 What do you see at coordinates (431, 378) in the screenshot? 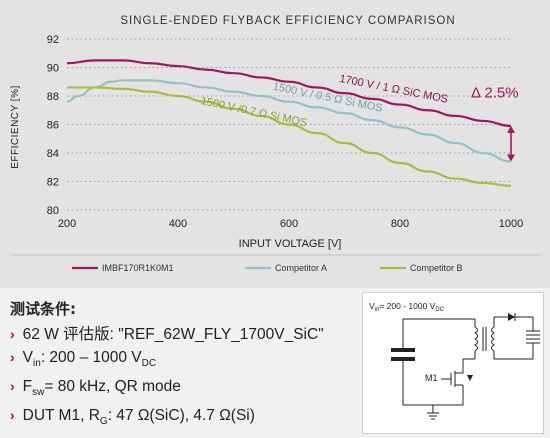
I see `switch-label: M1` at bounding box center [431, 378].